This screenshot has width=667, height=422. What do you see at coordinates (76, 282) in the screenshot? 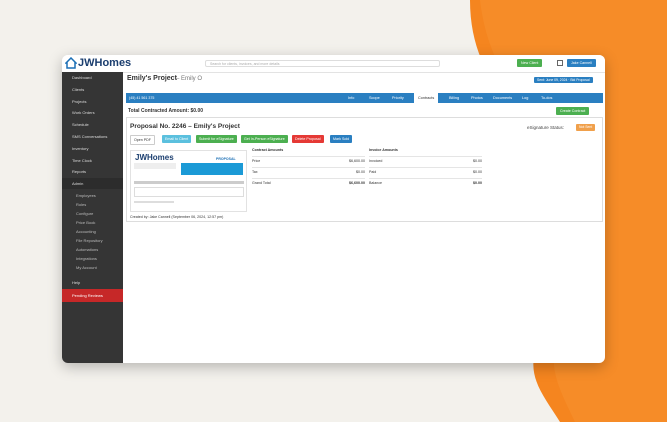
I see `sidebar-item: Help` at bounding box center [76, 282].